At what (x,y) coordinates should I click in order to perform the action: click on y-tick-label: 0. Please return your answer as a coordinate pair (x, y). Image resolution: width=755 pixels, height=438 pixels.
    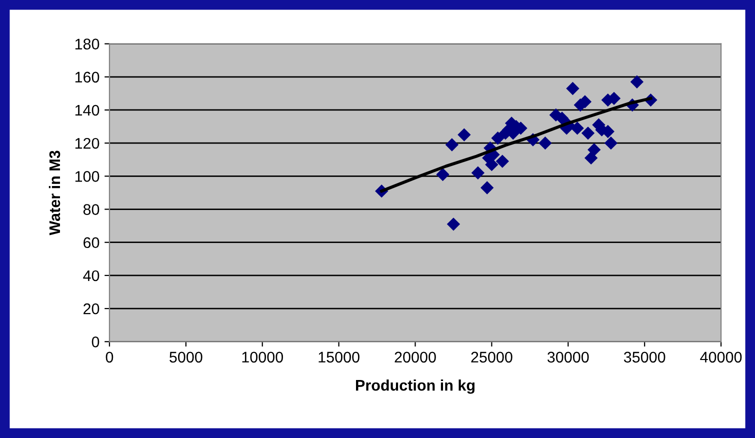
    Looking at the image, I should click on (96, 342).